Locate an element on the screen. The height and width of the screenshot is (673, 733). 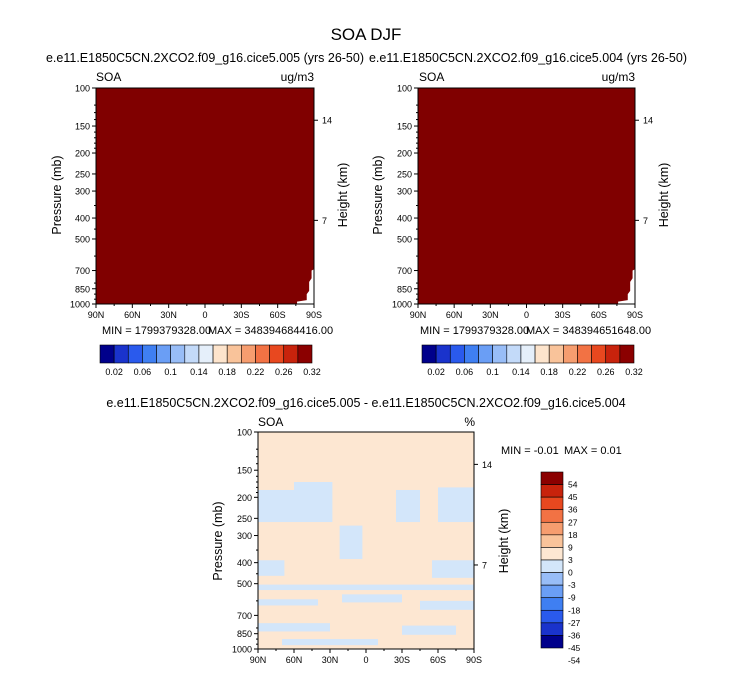
panel-3-ylabel: Pressure (mb) is located at coordinates (218, 540).